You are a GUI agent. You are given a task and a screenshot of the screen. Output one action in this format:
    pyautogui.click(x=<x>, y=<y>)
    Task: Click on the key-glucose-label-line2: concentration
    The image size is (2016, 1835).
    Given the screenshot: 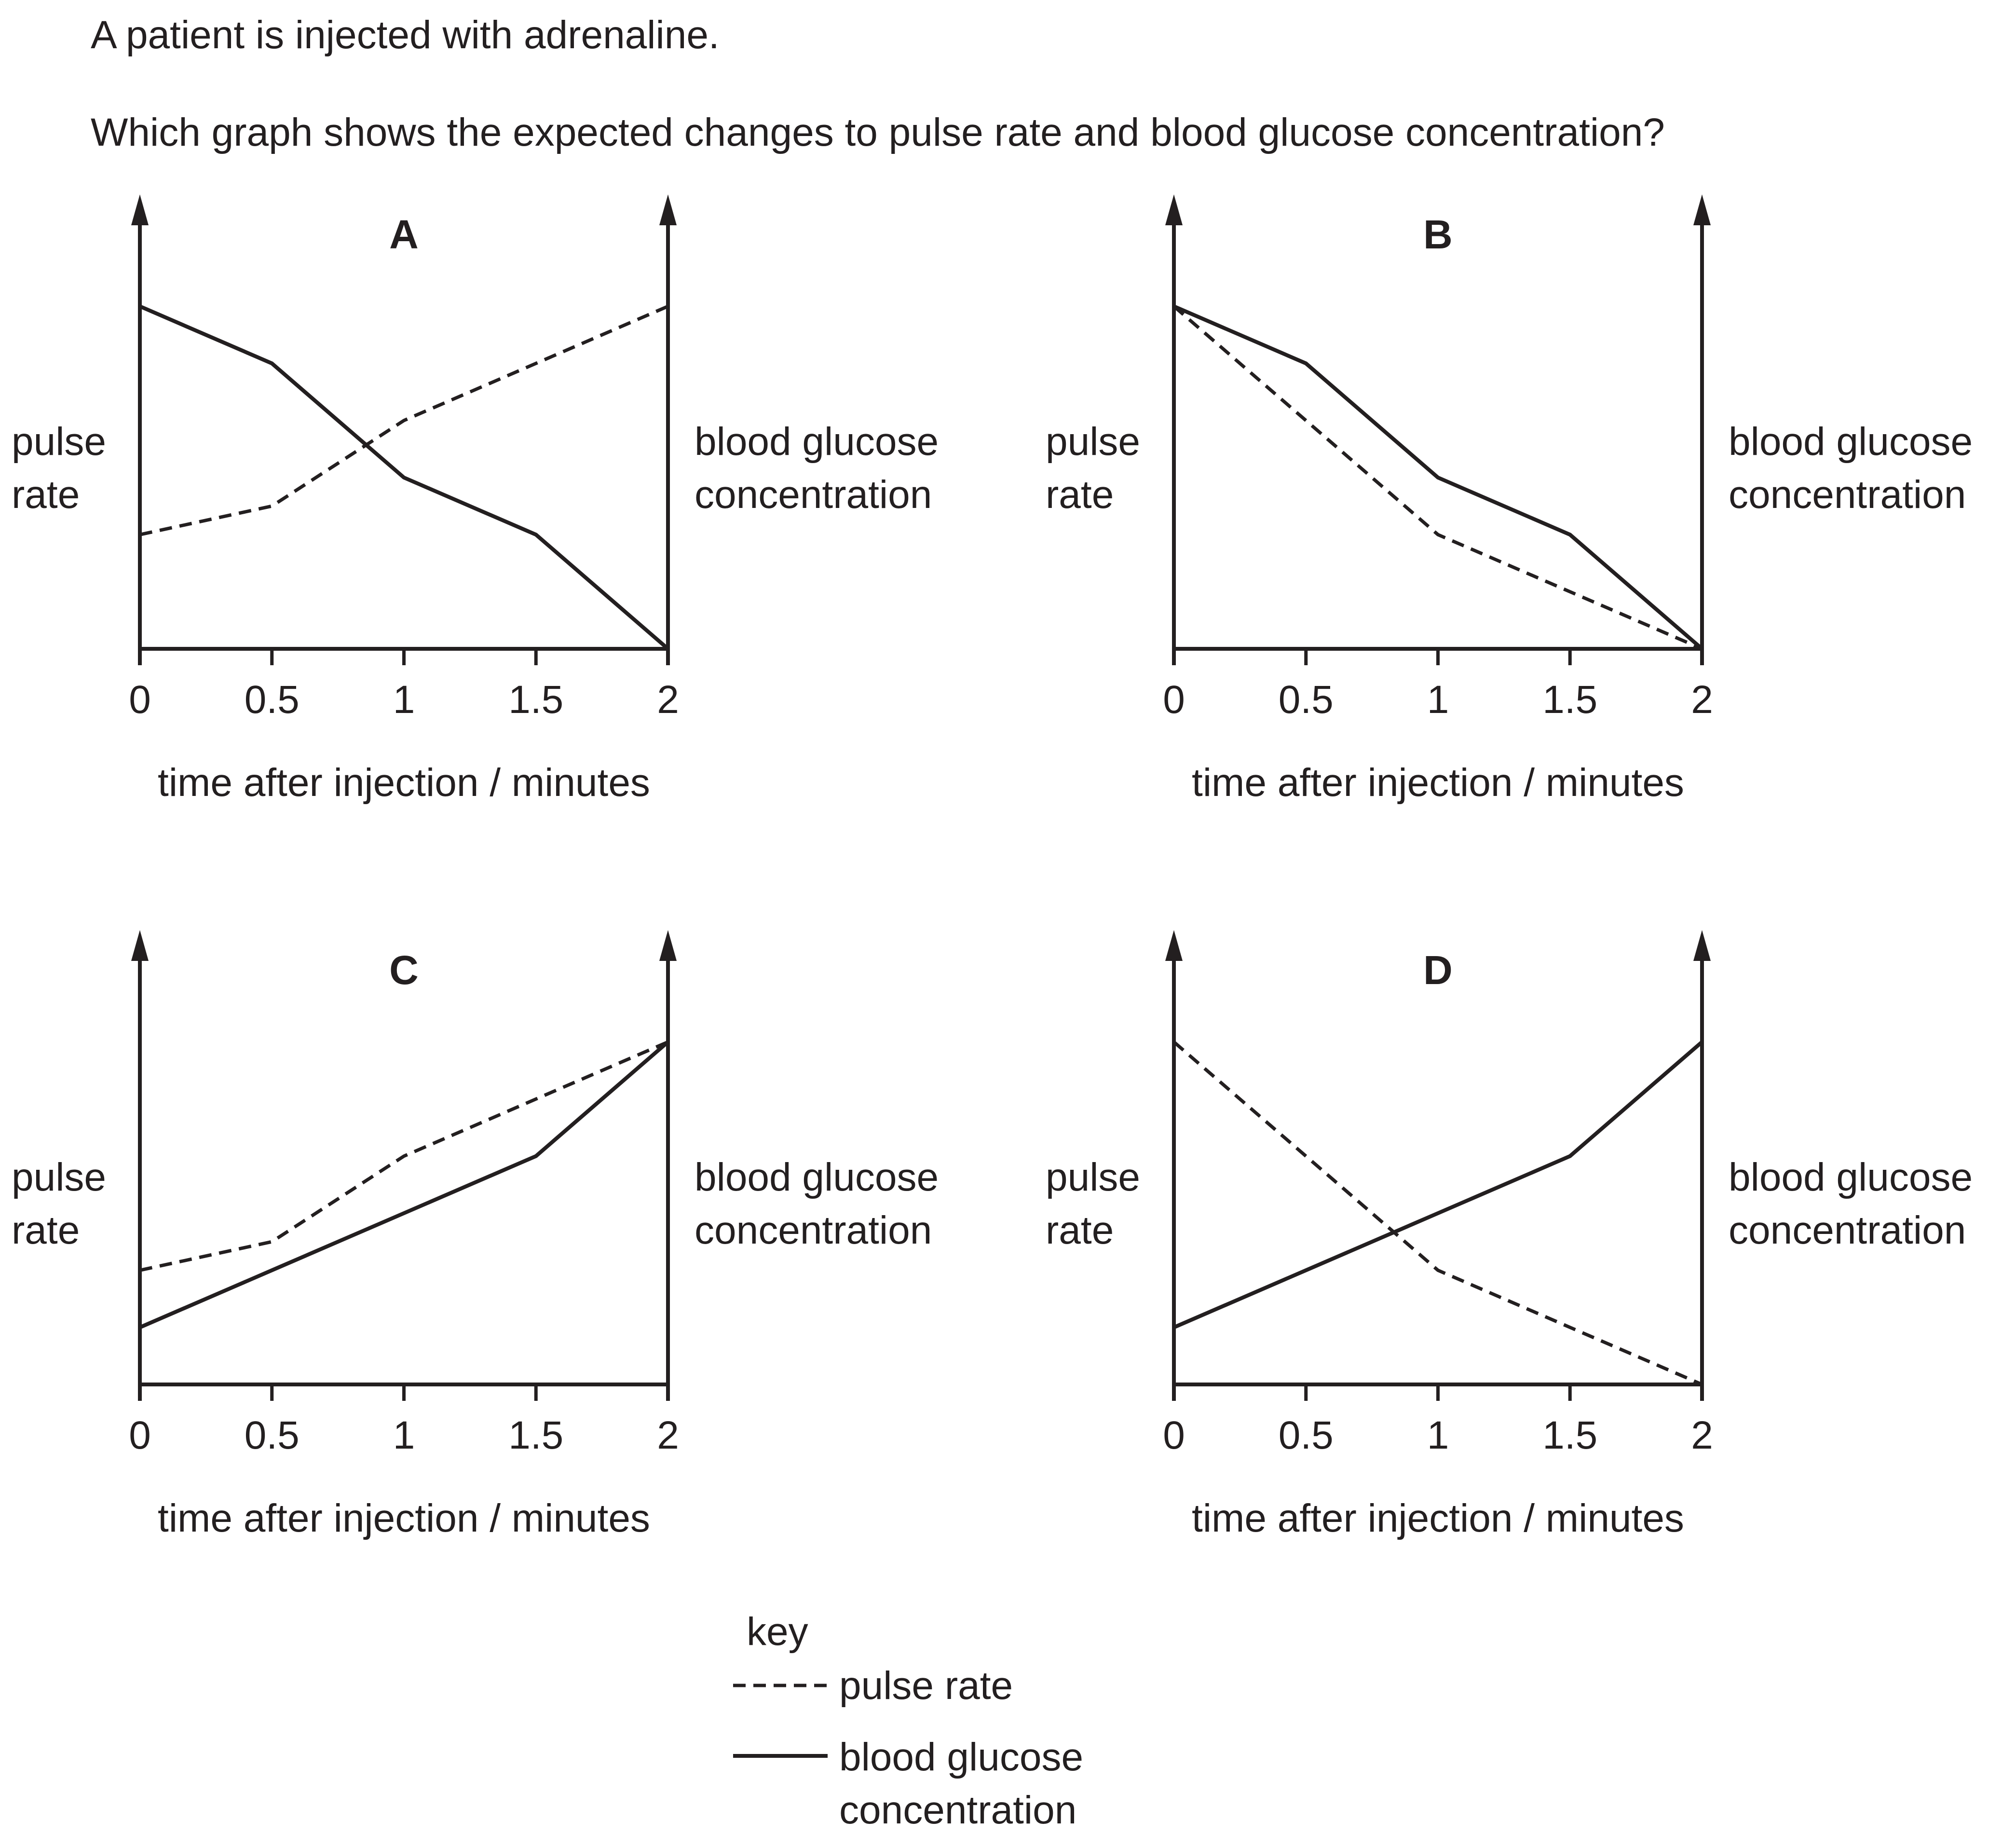 What is the action you would take?
    pyautogui.click(x=958, y=1810)
    